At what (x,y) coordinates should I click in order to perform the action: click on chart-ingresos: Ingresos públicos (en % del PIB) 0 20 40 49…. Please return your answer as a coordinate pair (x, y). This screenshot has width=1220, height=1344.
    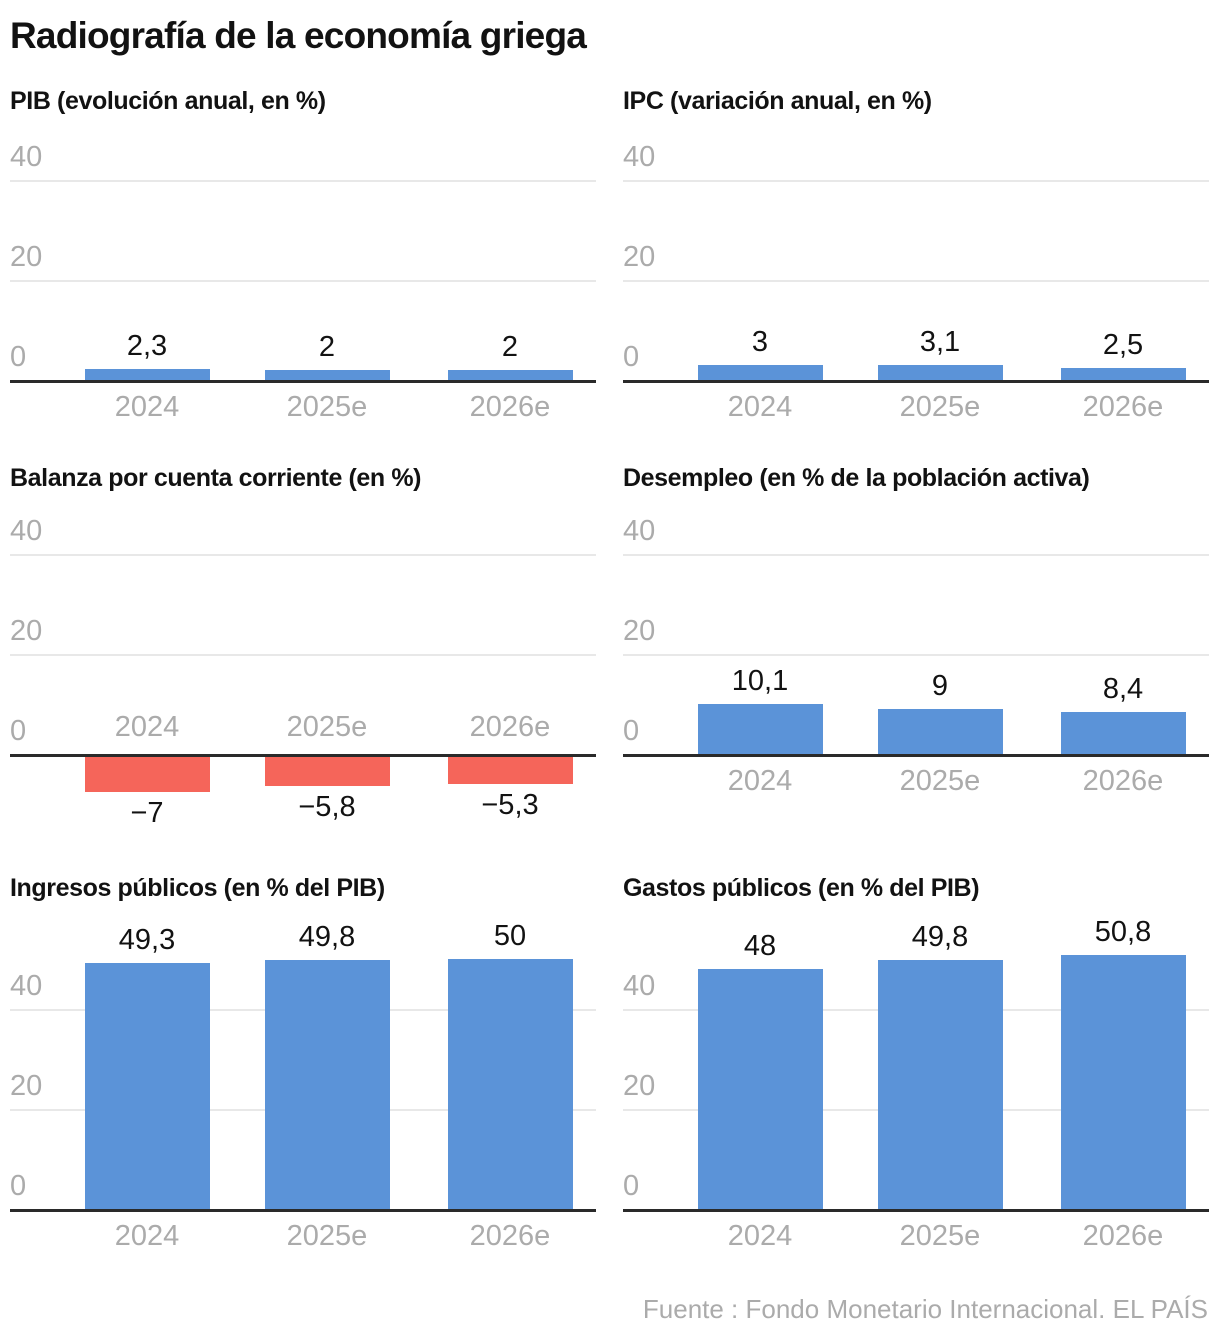
    Looking at the image, I should click on (303, 1068).